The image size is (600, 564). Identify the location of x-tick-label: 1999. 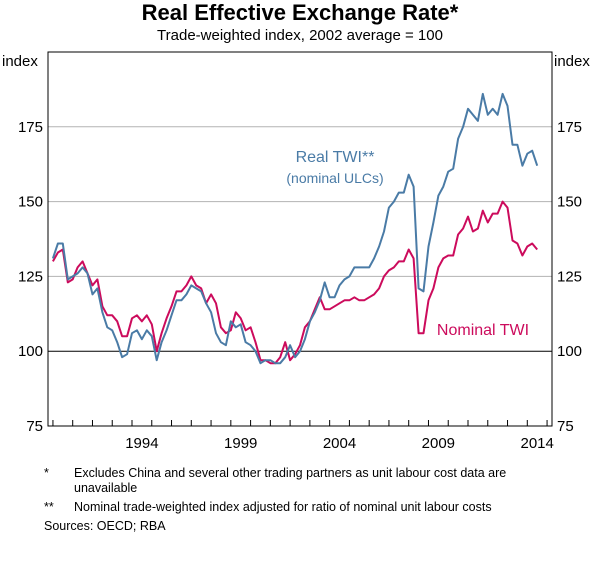
(240, 443).